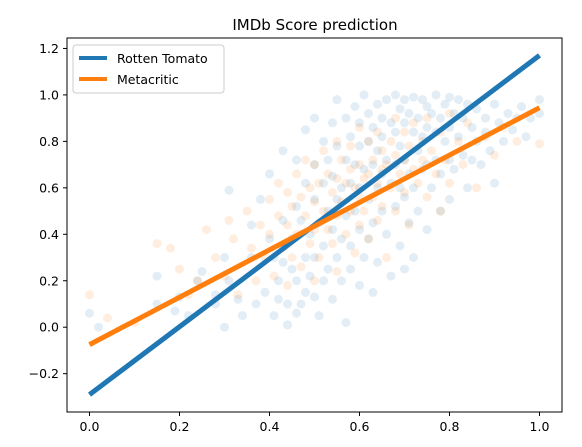 This screenshot has height=447, width=582. Describe the element at coordinates (49, 141) in the screenshot. I see `y-tick-label-5: 0.8` at that location.